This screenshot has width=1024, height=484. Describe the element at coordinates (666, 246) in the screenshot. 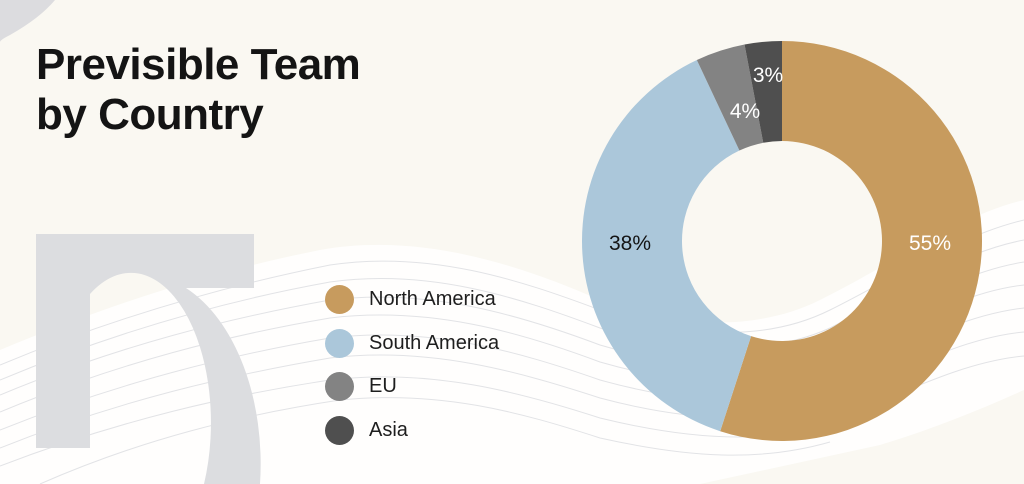

I see `slice-south-america` at that location.